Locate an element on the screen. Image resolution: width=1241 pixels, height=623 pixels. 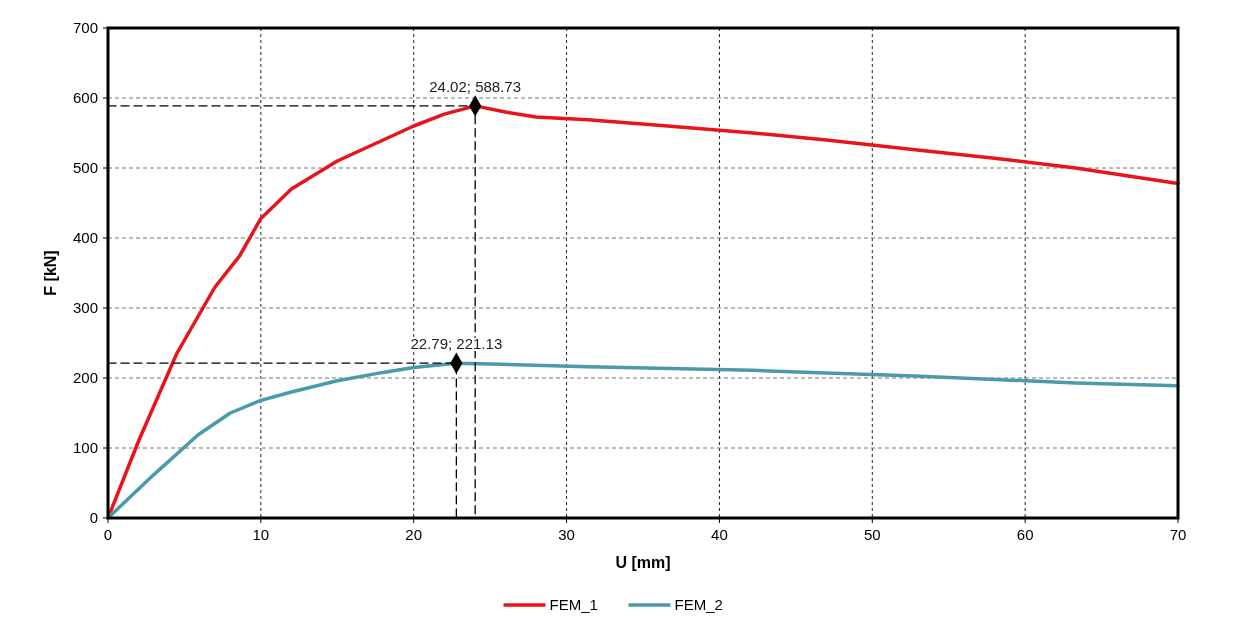
y-tick-label: 500 is located at coordinates (85, 167).